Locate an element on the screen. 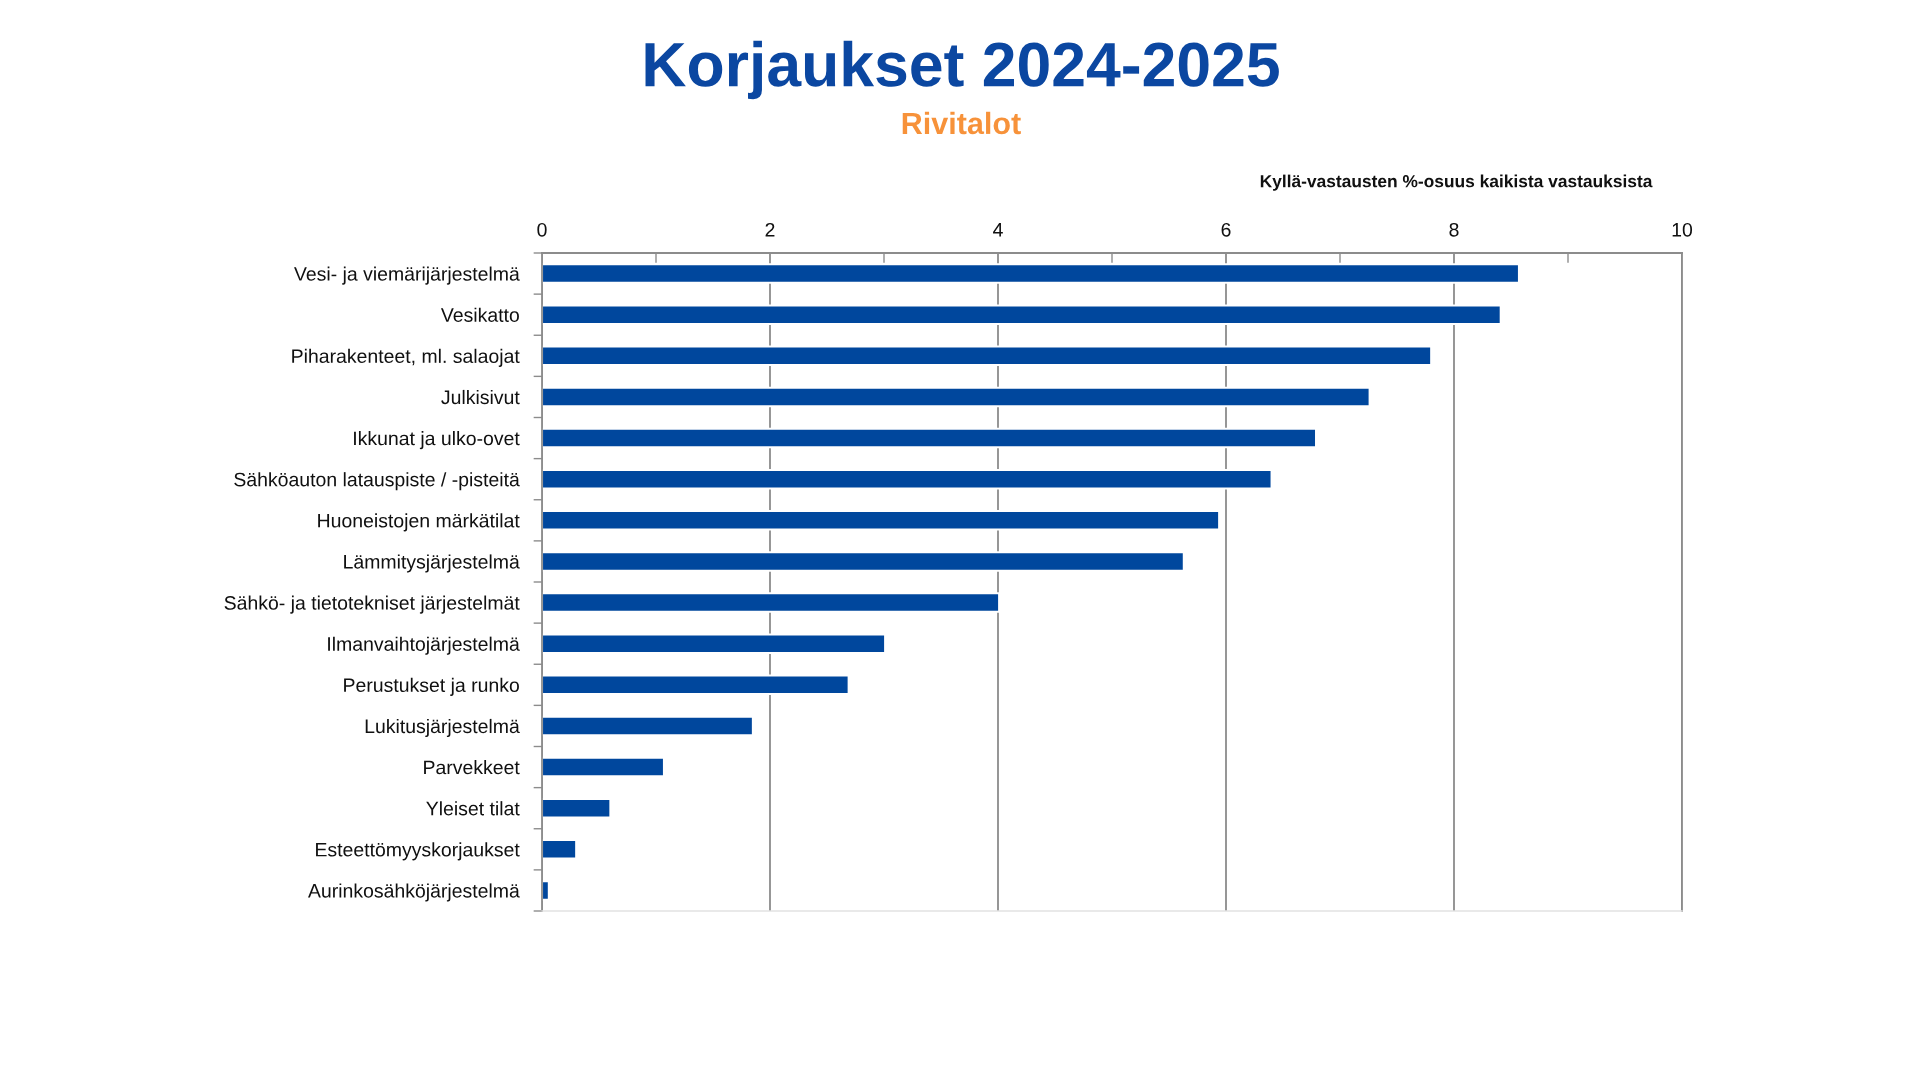  y-tick-label: Piharakenteet, ml. salaojat is located at coordinates (406, 357).